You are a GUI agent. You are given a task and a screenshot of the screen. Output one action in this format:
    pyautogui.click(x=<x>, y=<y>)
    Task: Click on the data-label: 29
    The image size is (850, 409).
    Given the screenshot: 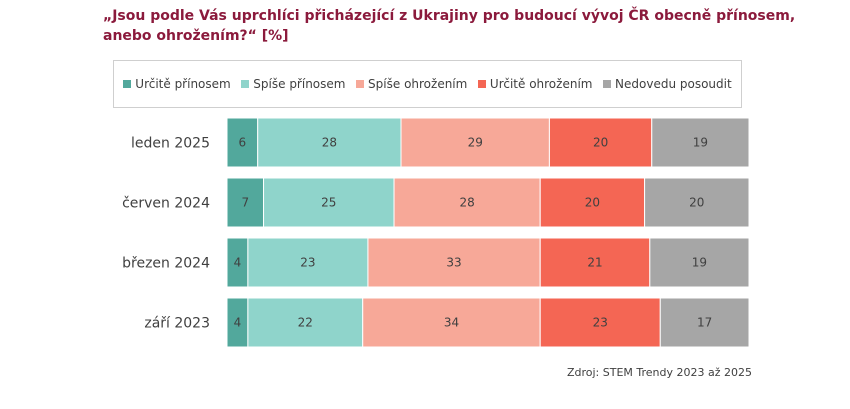 What is the action you would take?
    pyautogui.click(x=475, y=143)
    